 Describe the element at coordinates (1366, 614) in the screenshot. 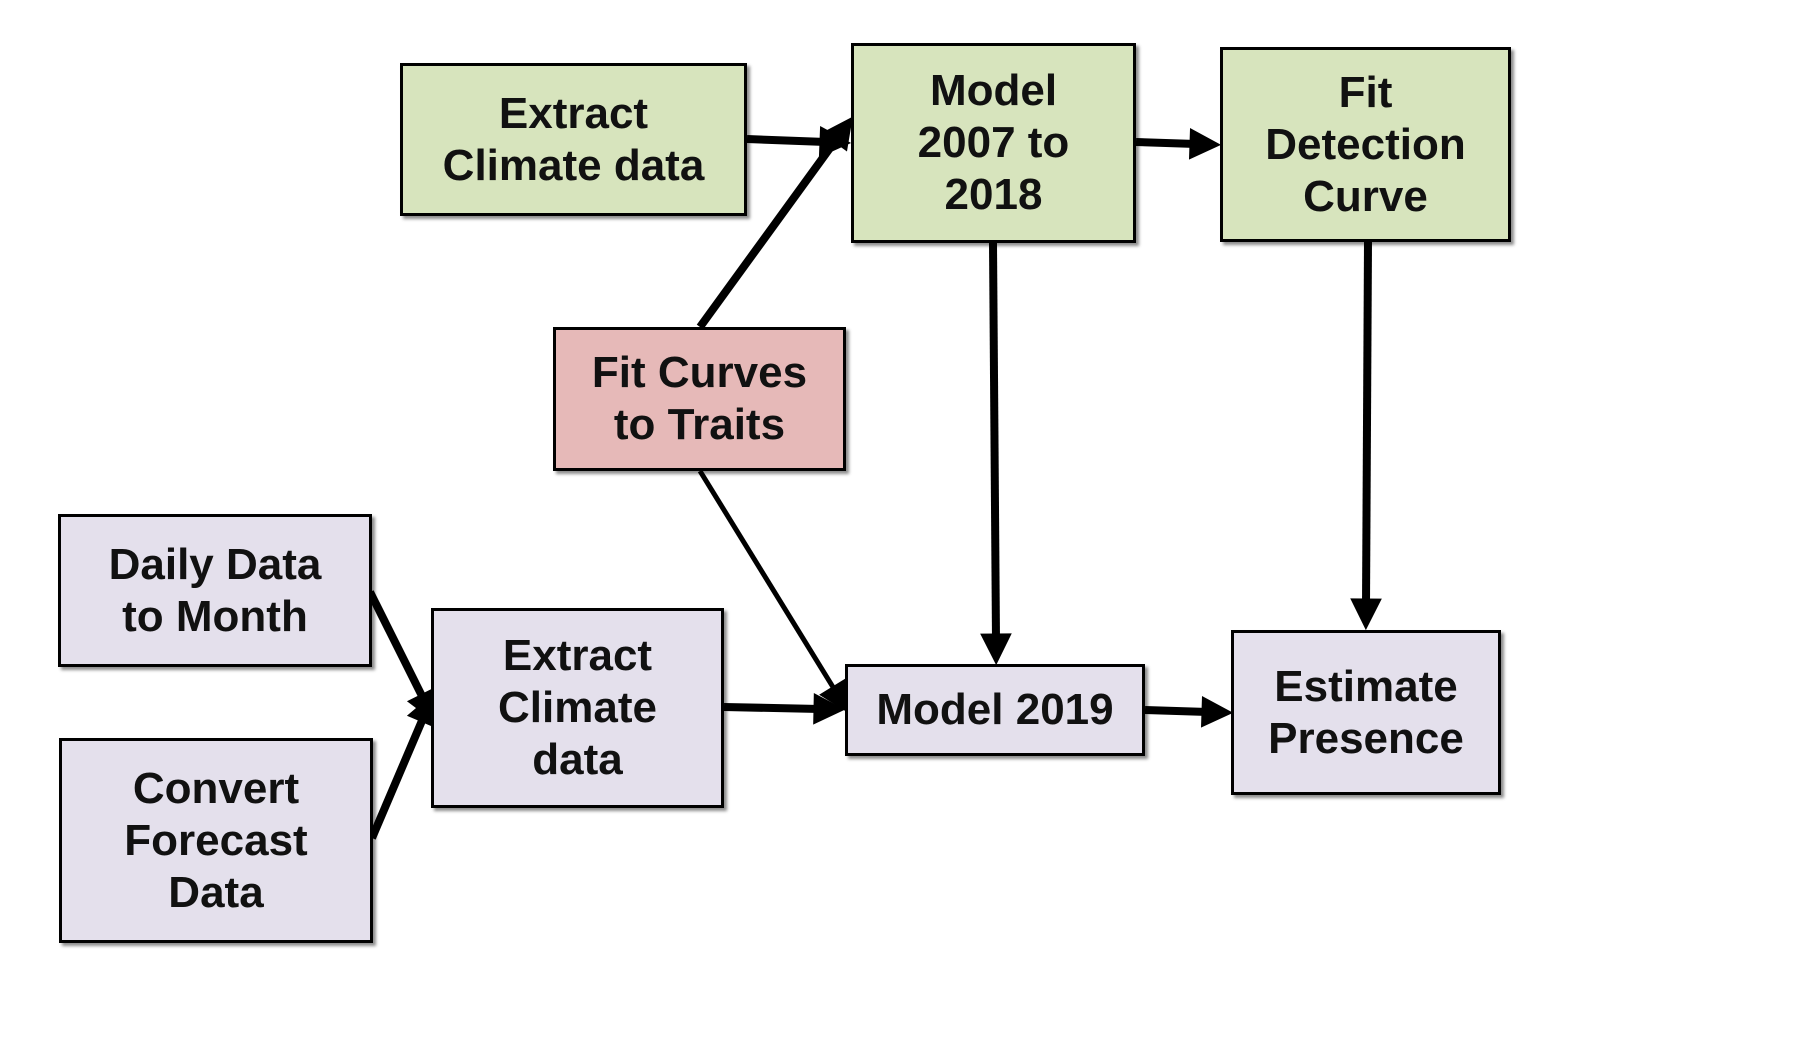

I see `edge-detection-to-presence-arrowhead-icon` at that location.